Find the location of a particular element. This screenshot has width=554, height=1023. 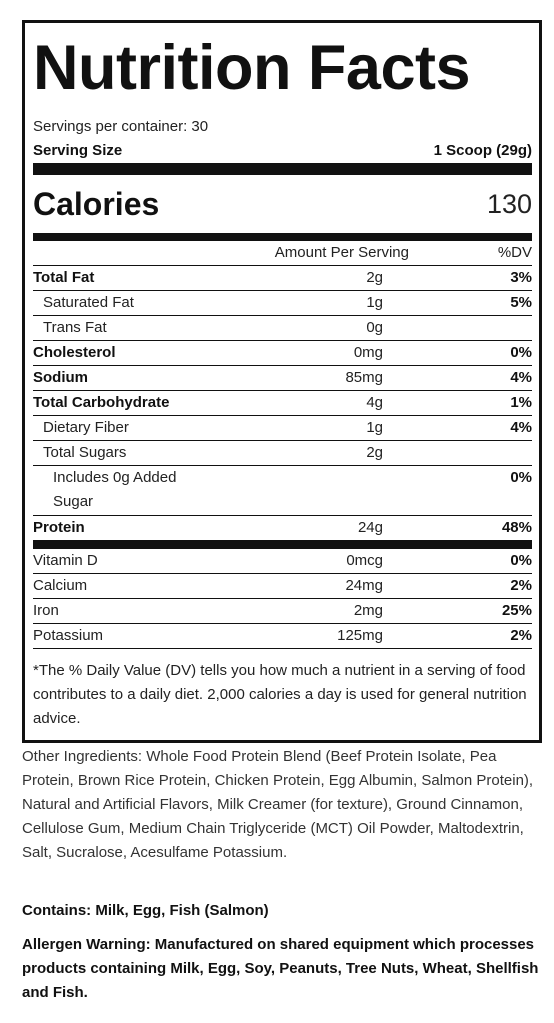

calories-value: 130 is located at coordinates (509, 203).